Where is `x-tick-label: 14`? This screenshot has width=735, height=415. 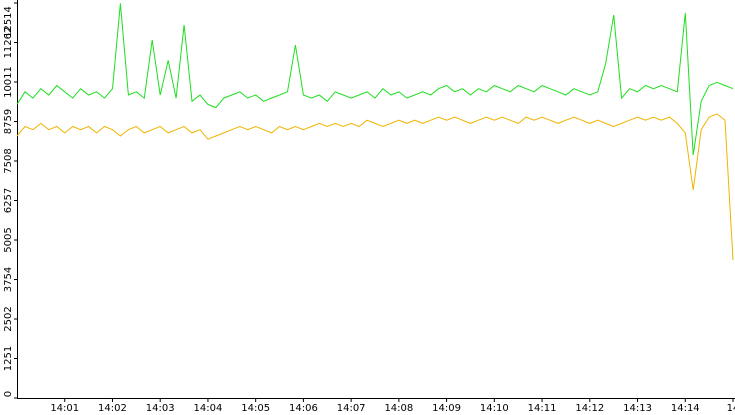 x-tick-label: 14 is located at coordinates (731, 408).